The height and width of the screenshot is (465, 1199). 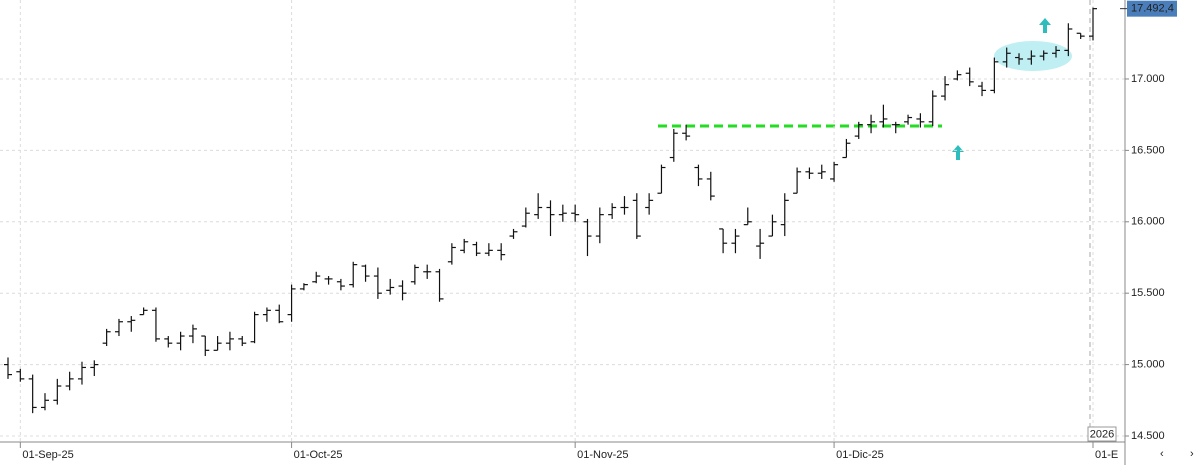 I want to click on last-price-label: 17.492,4, so click(x=1152, y=9).